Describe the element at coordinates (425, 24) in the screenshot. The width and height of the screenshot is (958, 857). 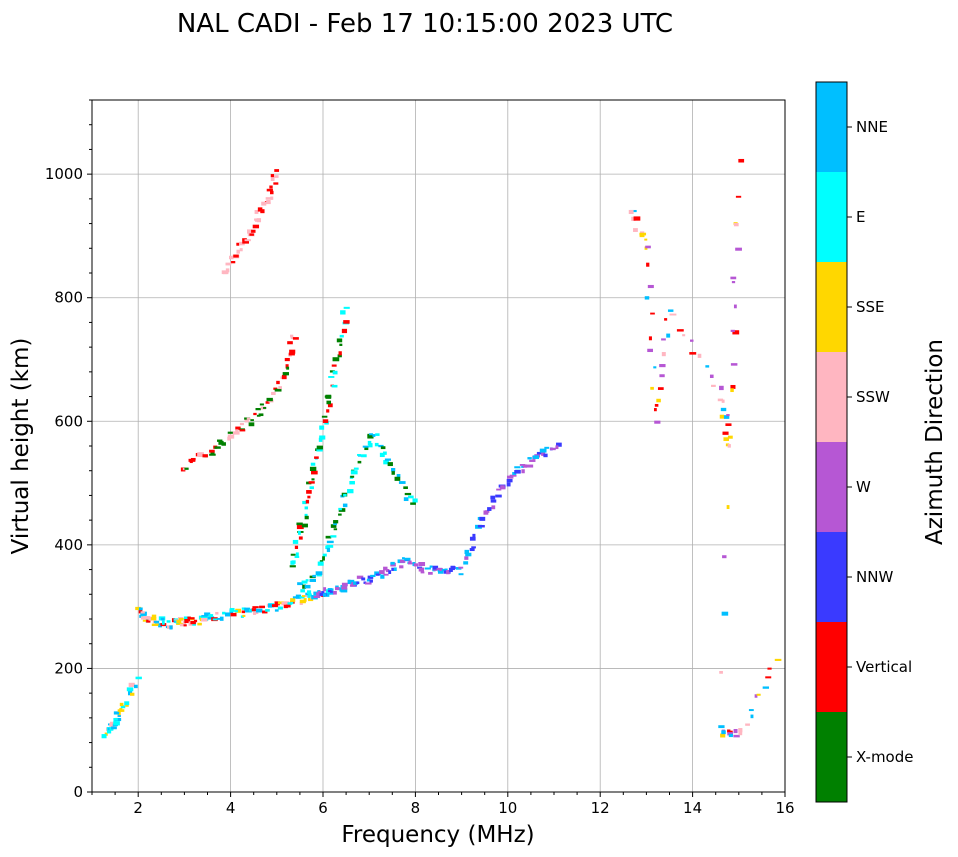
I see `chart-title: NAL CADI - Feb 17 10:15:00 2023 UTC` at that location.